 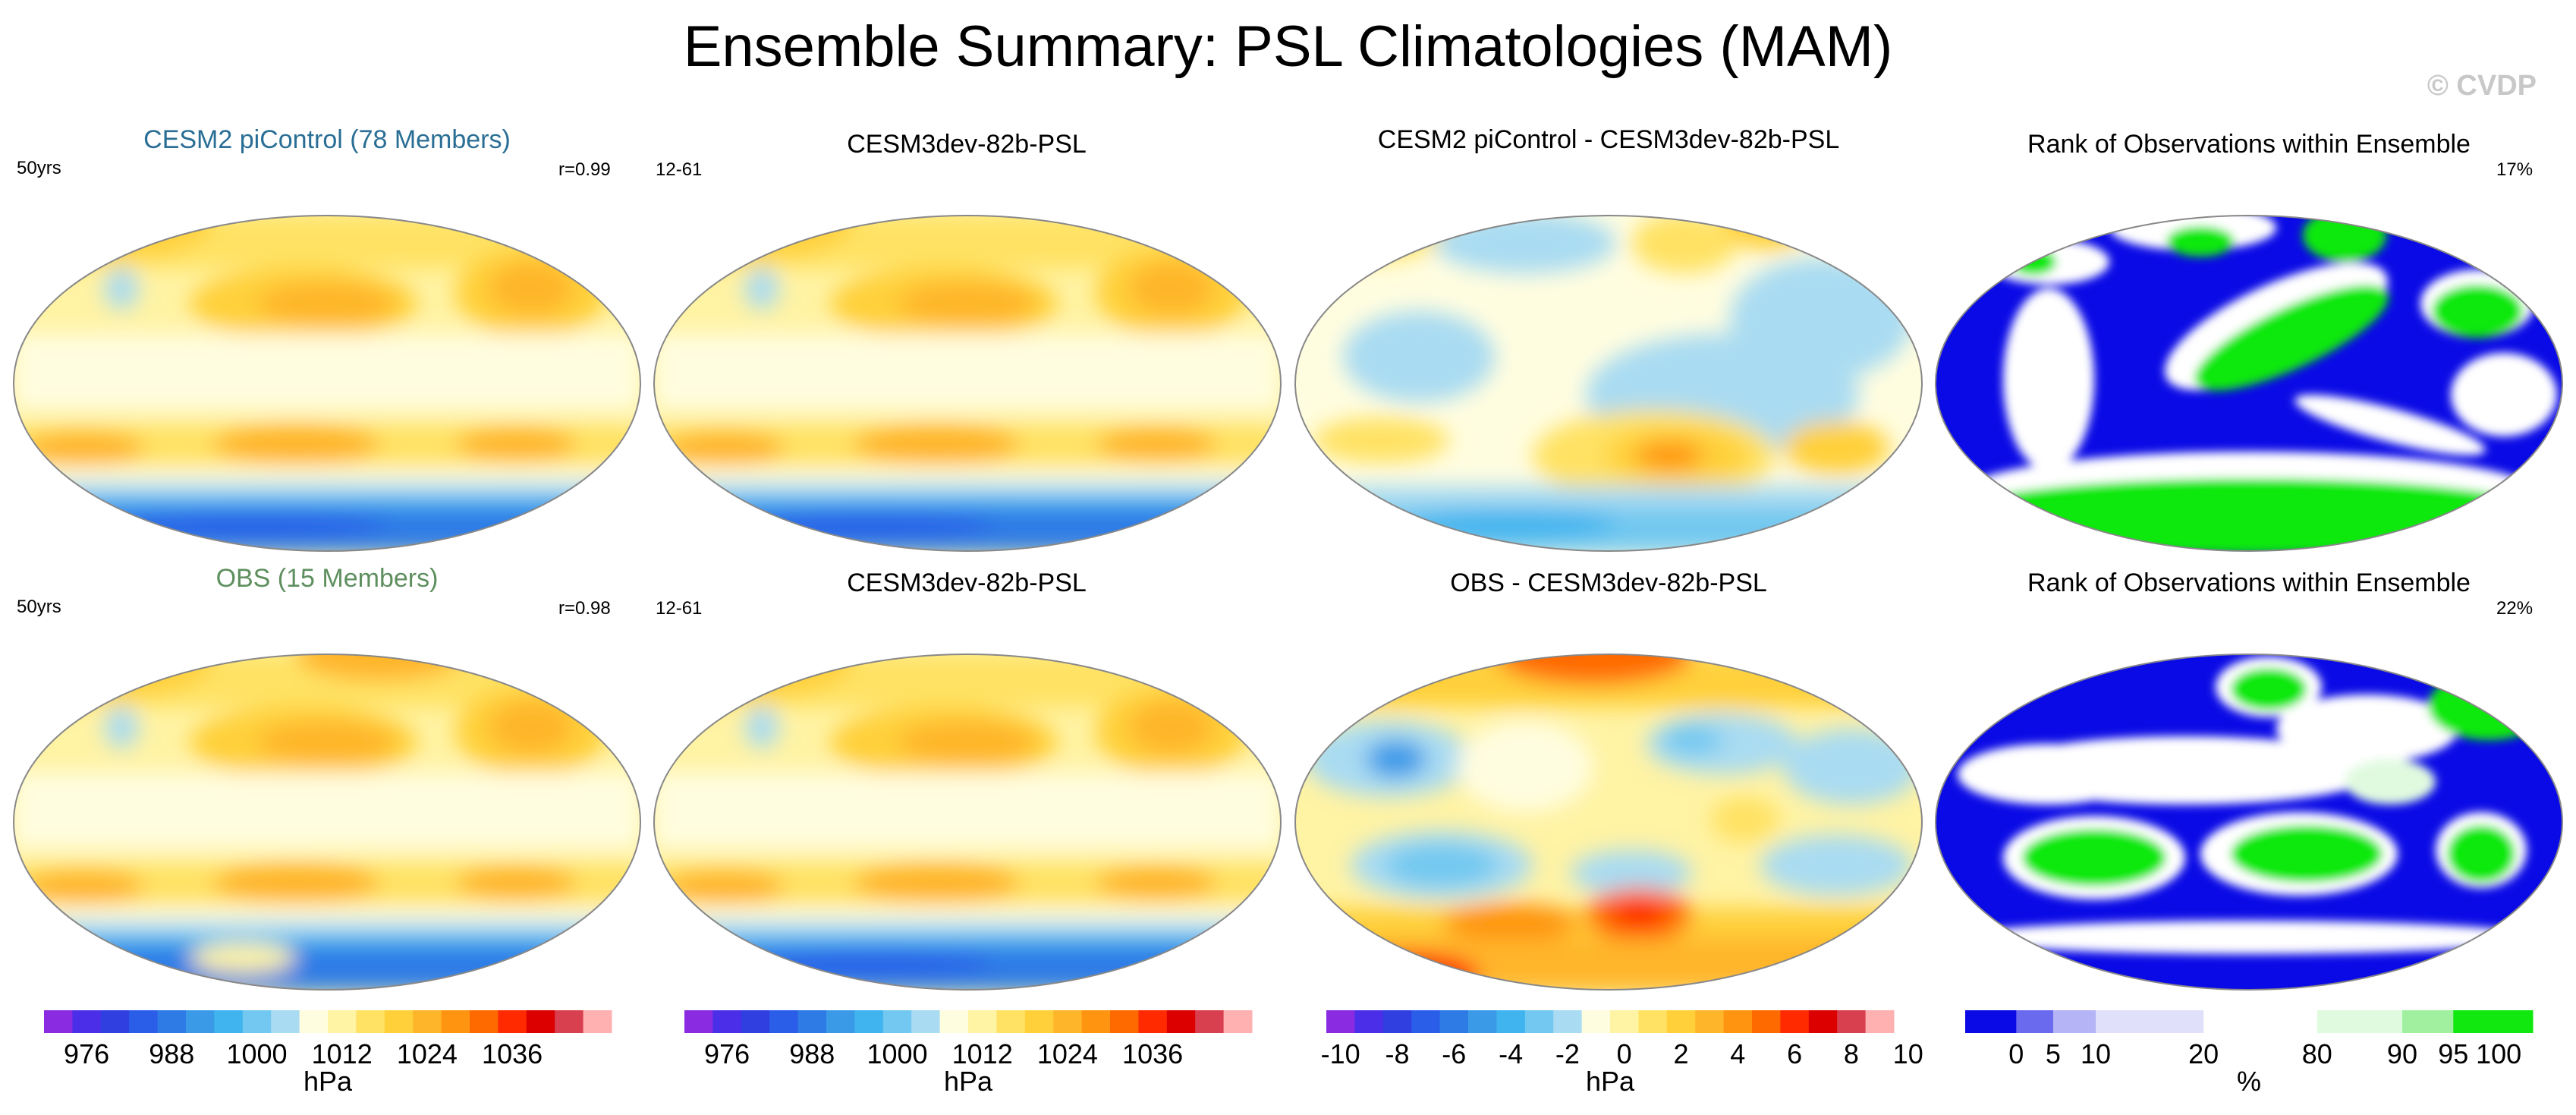 I want to click on map-r1c1, so click(x=327, y=383).